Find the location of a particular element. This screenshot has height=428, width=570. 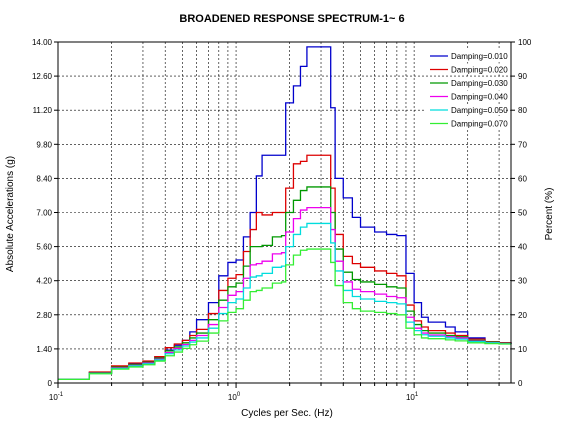

y-tick-label: 2.80 is located at coordinates (44, 315).